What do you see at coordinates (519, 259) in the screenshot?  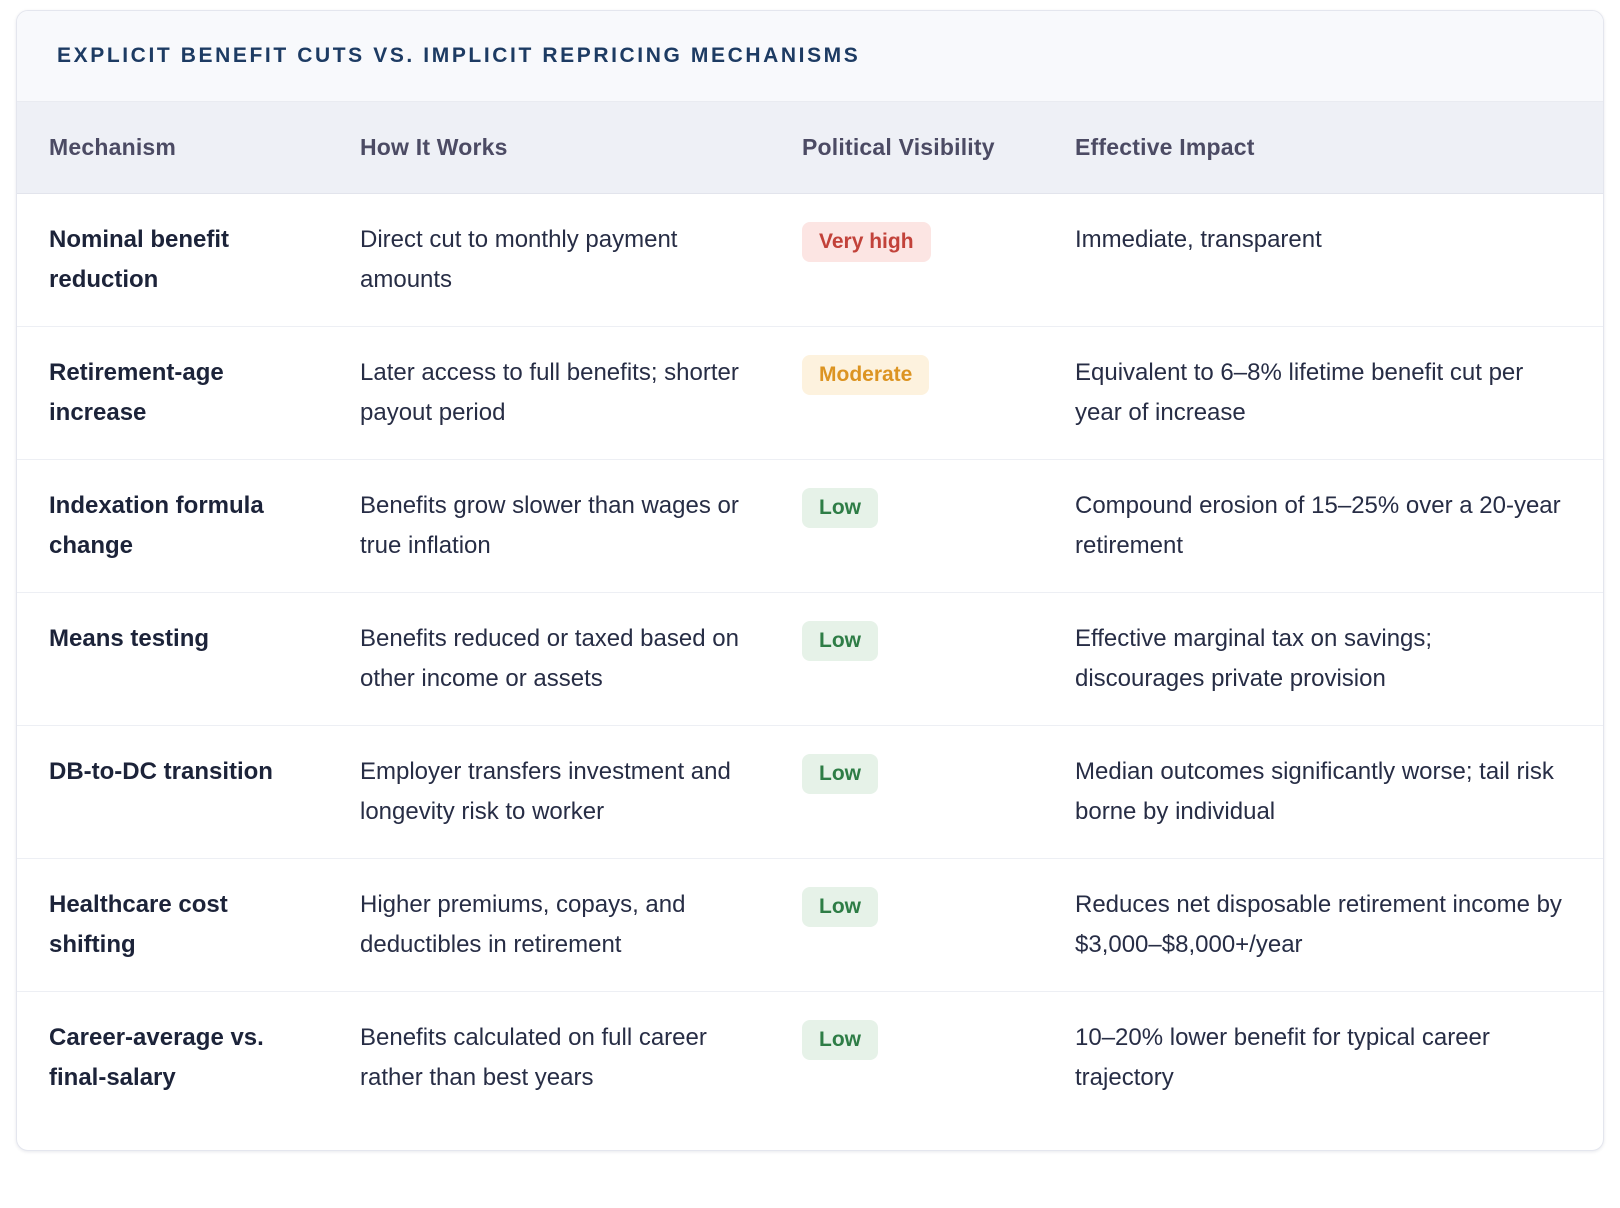 I see `how-it-works-text: Direct cut to monthly payment amounts` at bounding box center [519, 259].